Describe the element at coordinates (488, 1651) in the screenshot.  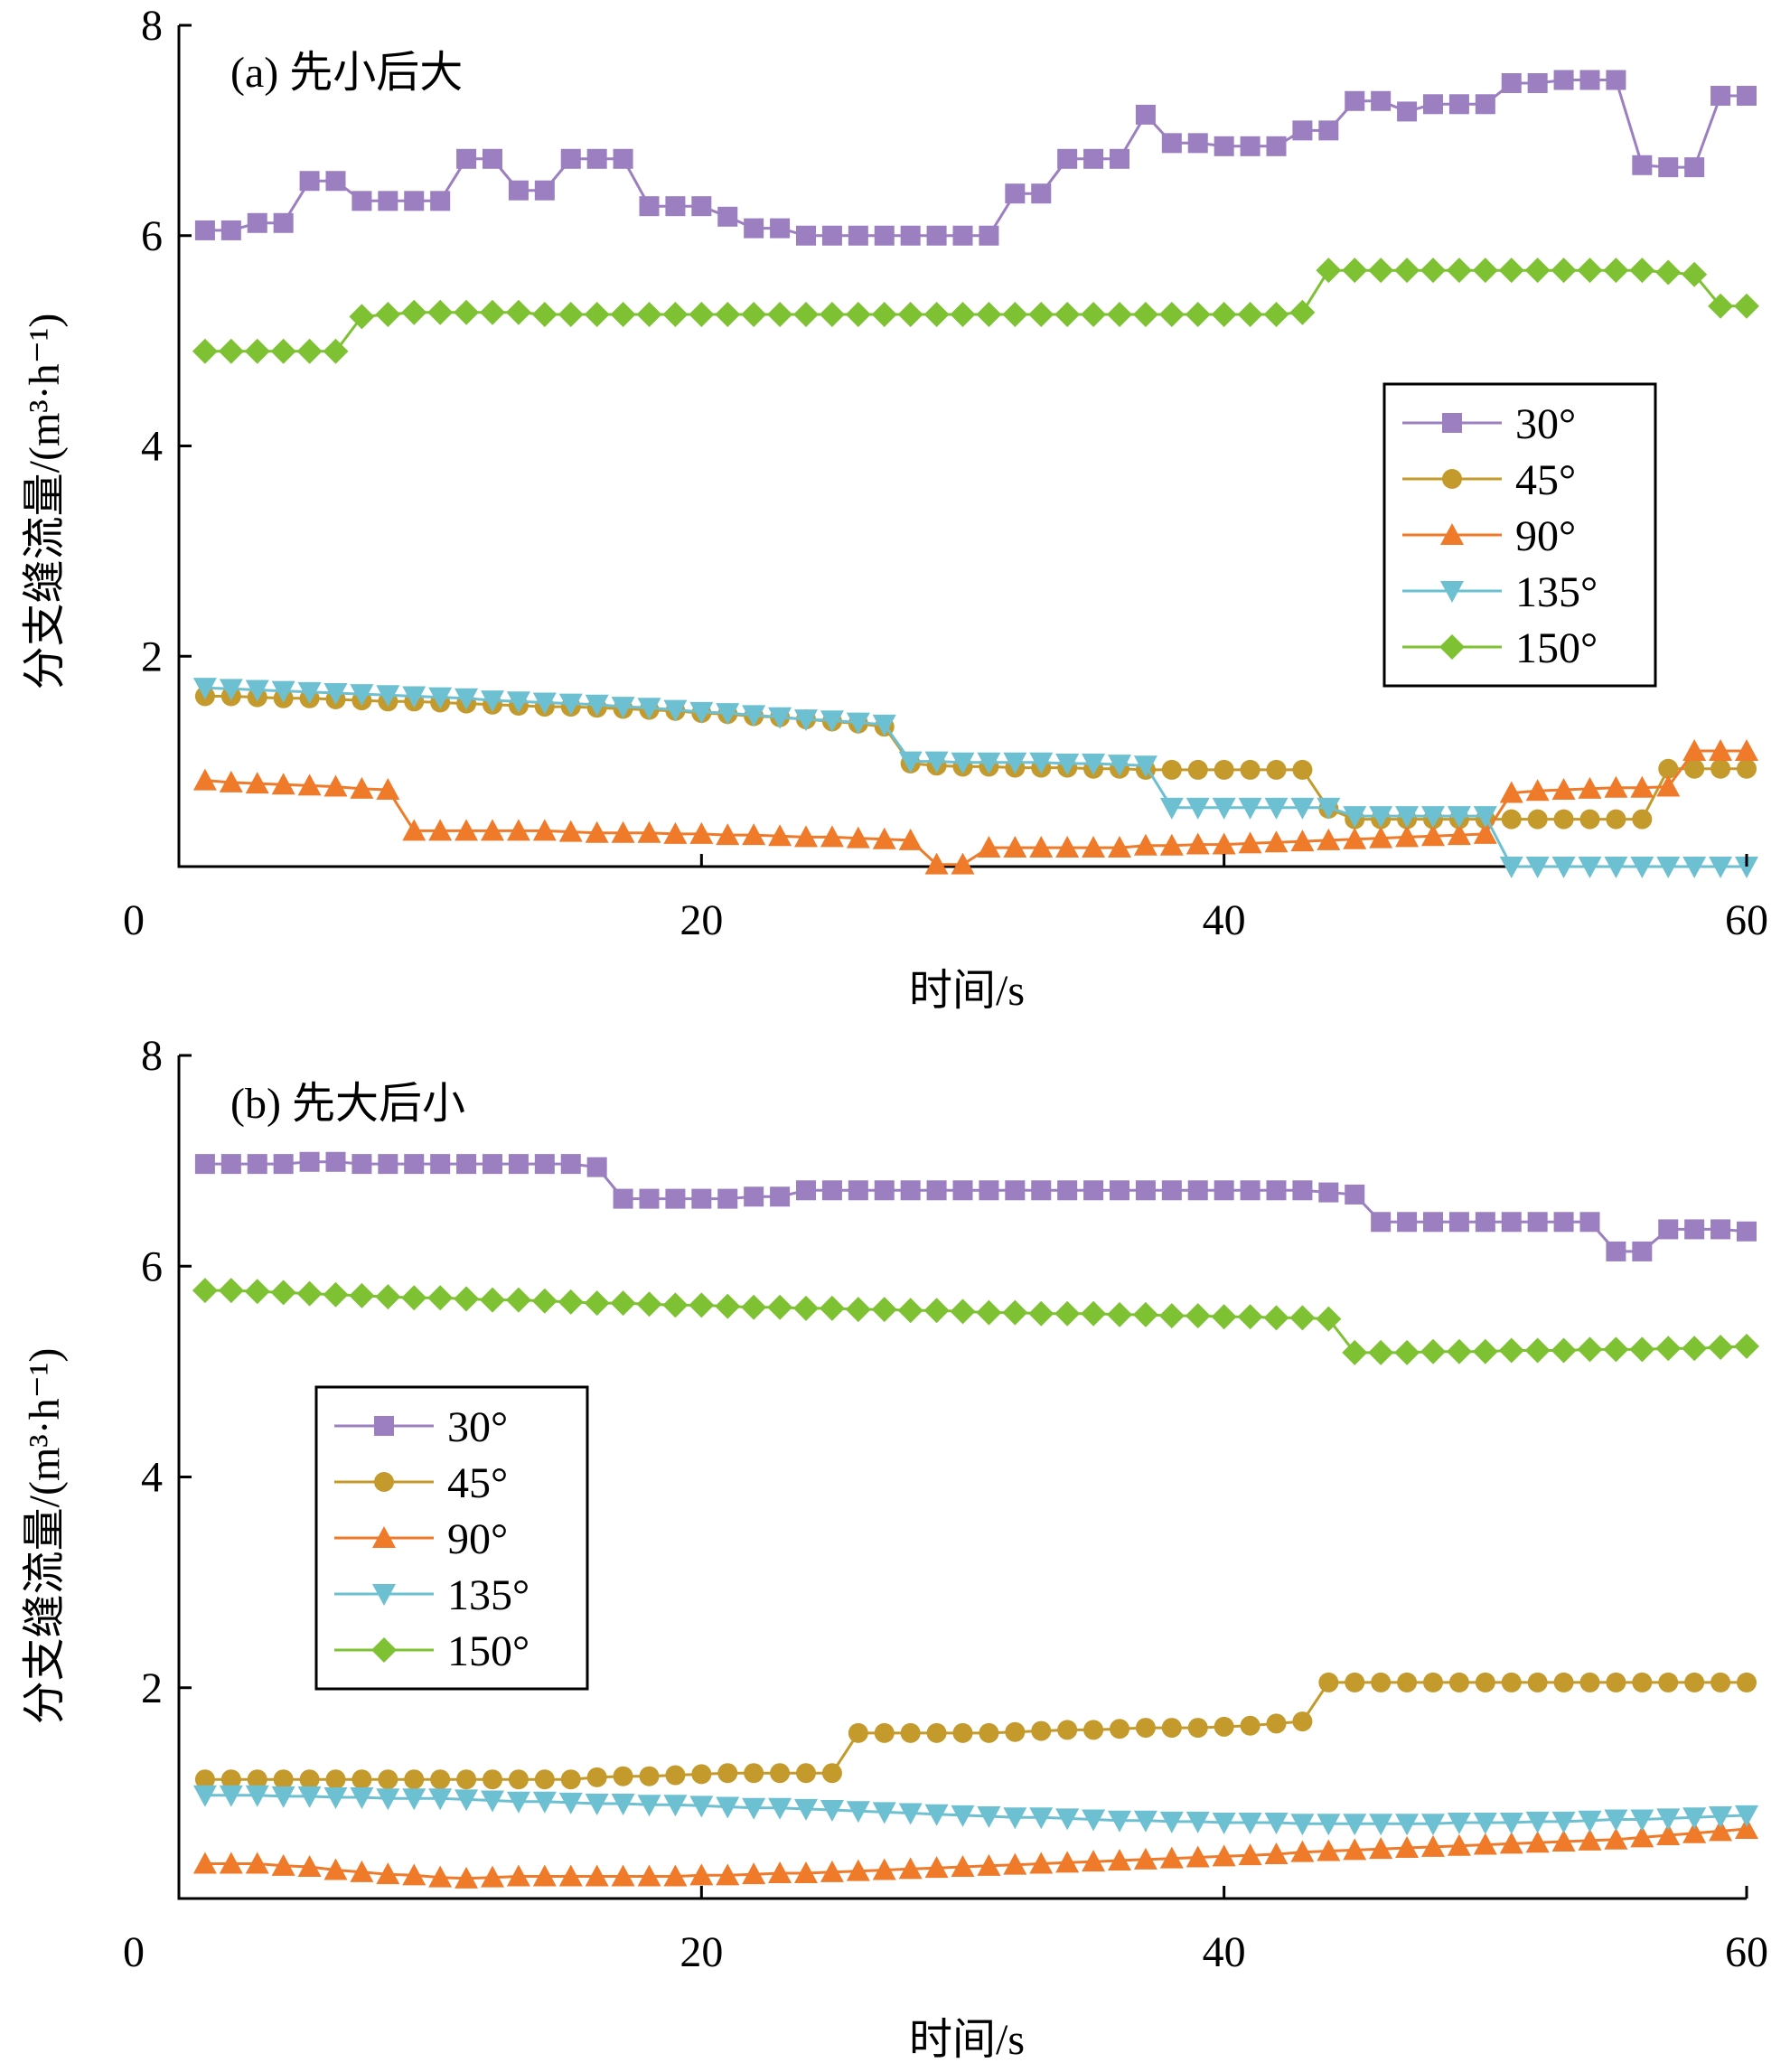
I see `legend-label: 150°` at that location.